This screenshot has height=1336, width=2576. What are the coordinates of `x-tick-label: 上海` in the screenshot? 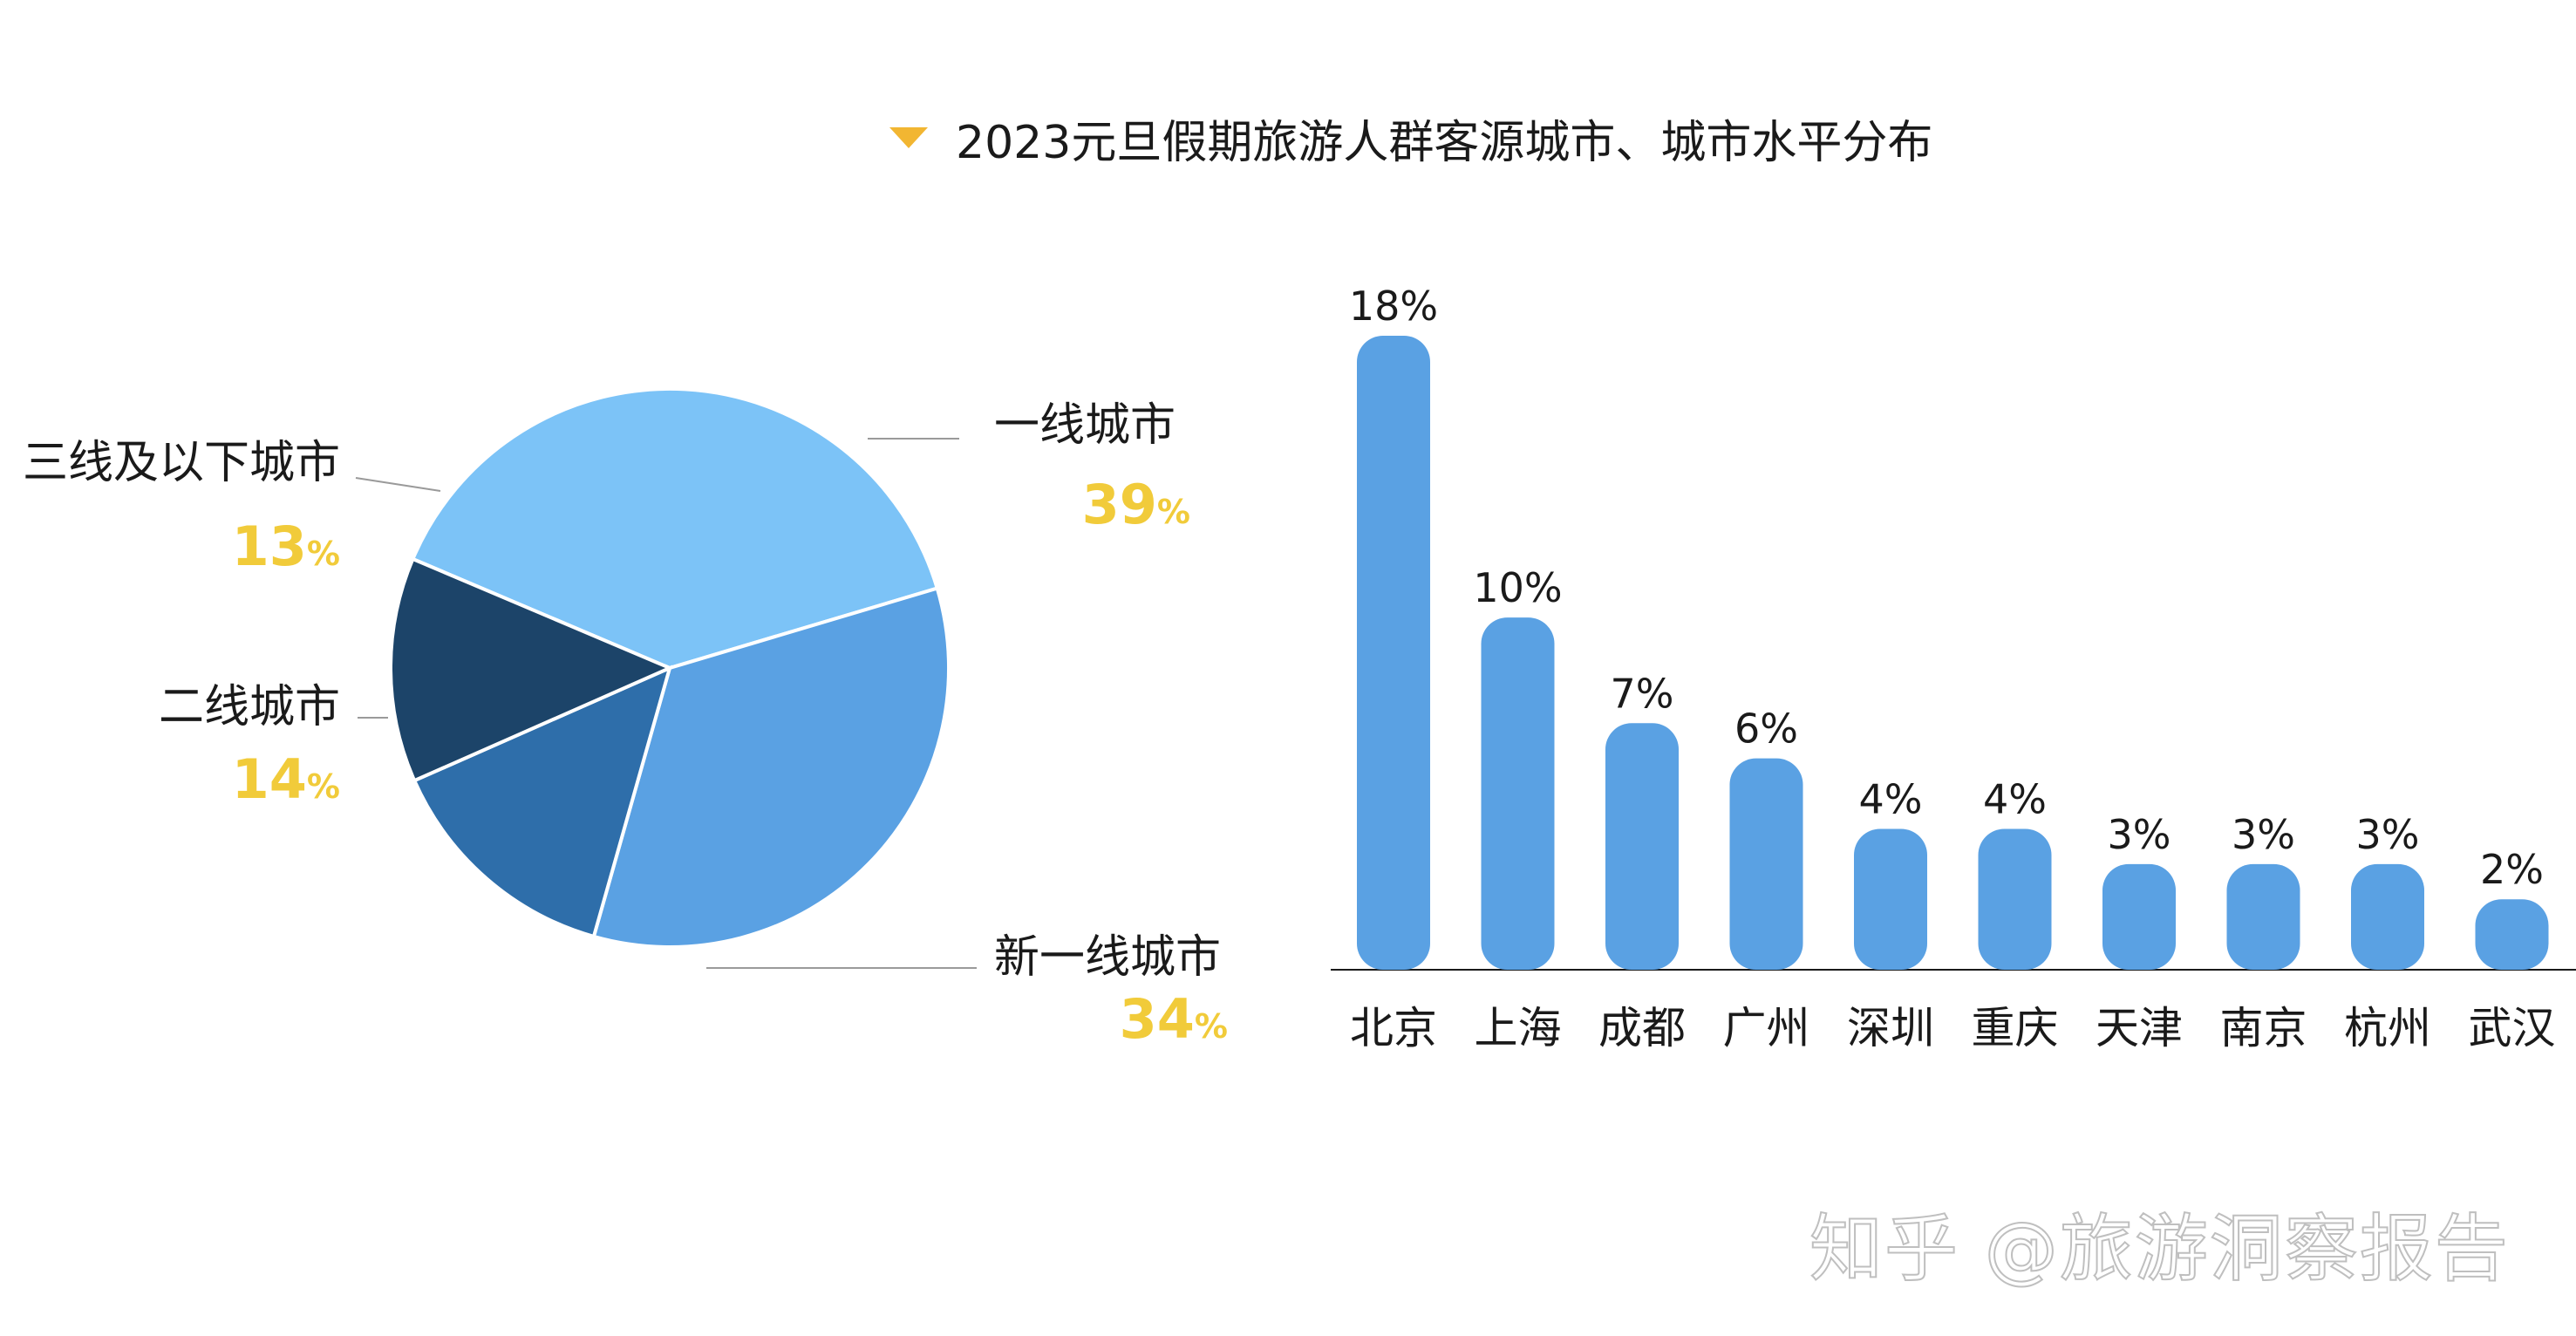 It's located at (1518, 1028).